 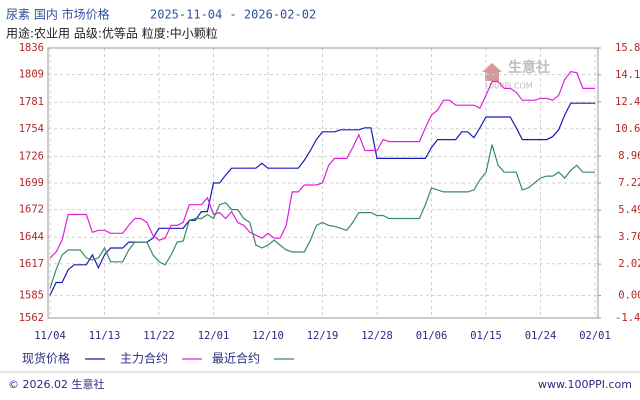 What do you see at coordinates (629, 156) in the screenshot?
I see `y2-tick-label: 8.96%` at bounding box center [629, 156].